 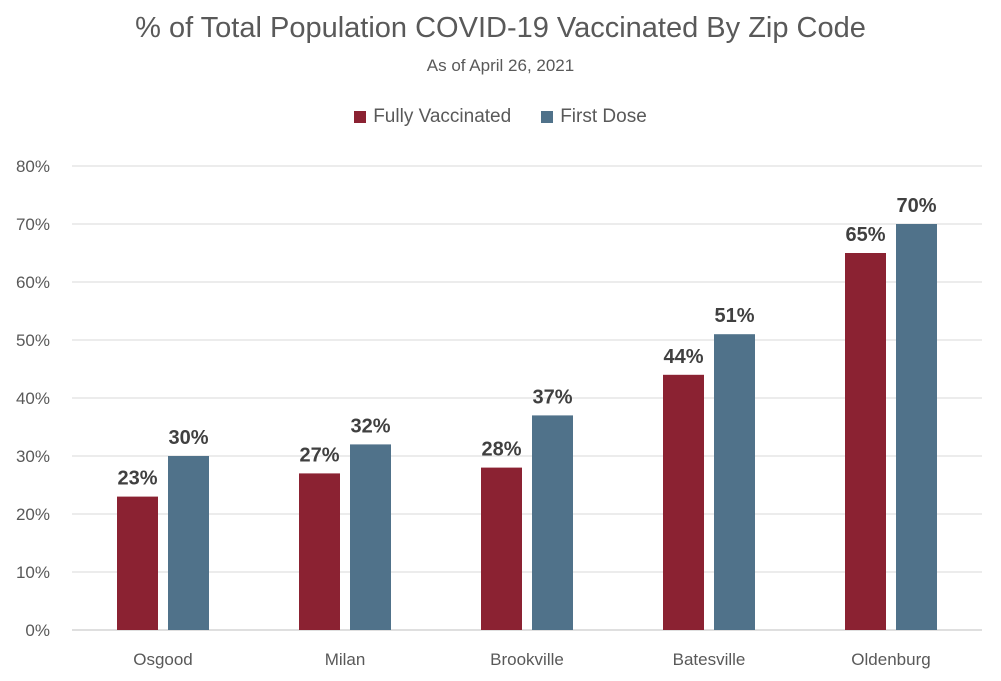 What do you see at coordinates (33, 224) in the screenshot?
I see `y-tick-label: 70%` at bounding box center [33, 224].